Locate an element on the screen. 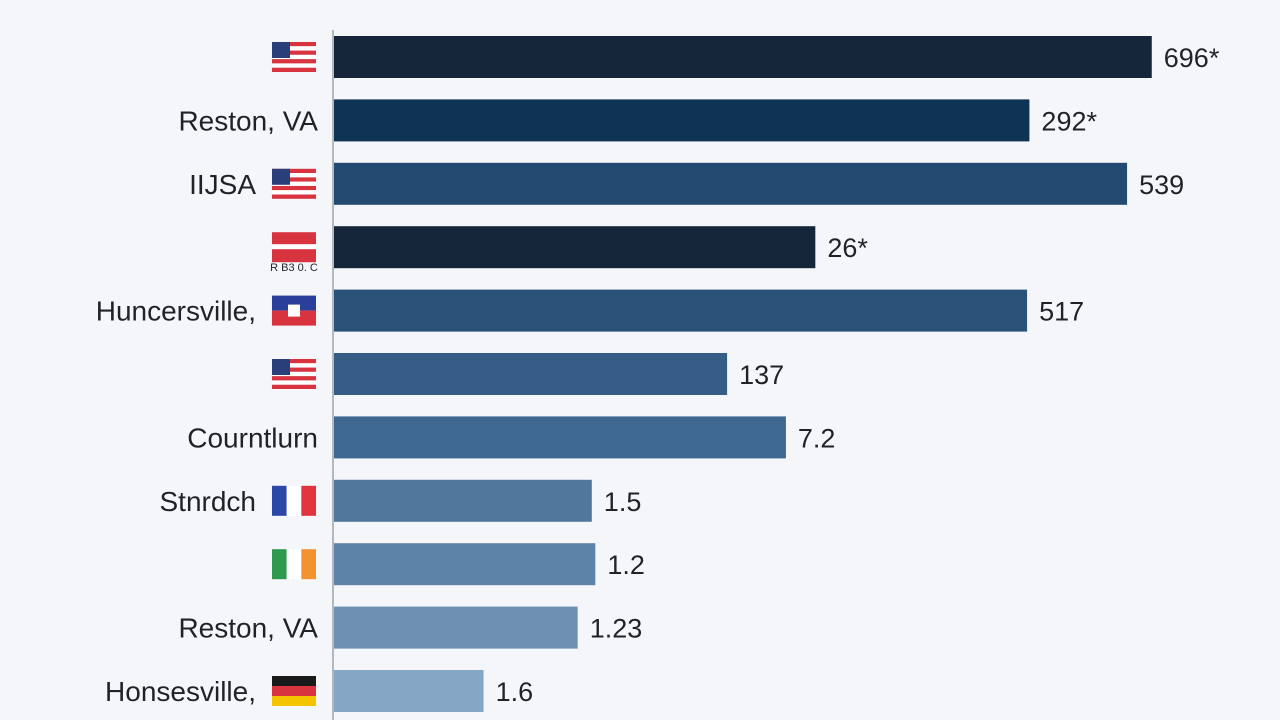 This screenshot has width=1280, height=720. category-label: Honsesville, is located at coordinates (180, 691).